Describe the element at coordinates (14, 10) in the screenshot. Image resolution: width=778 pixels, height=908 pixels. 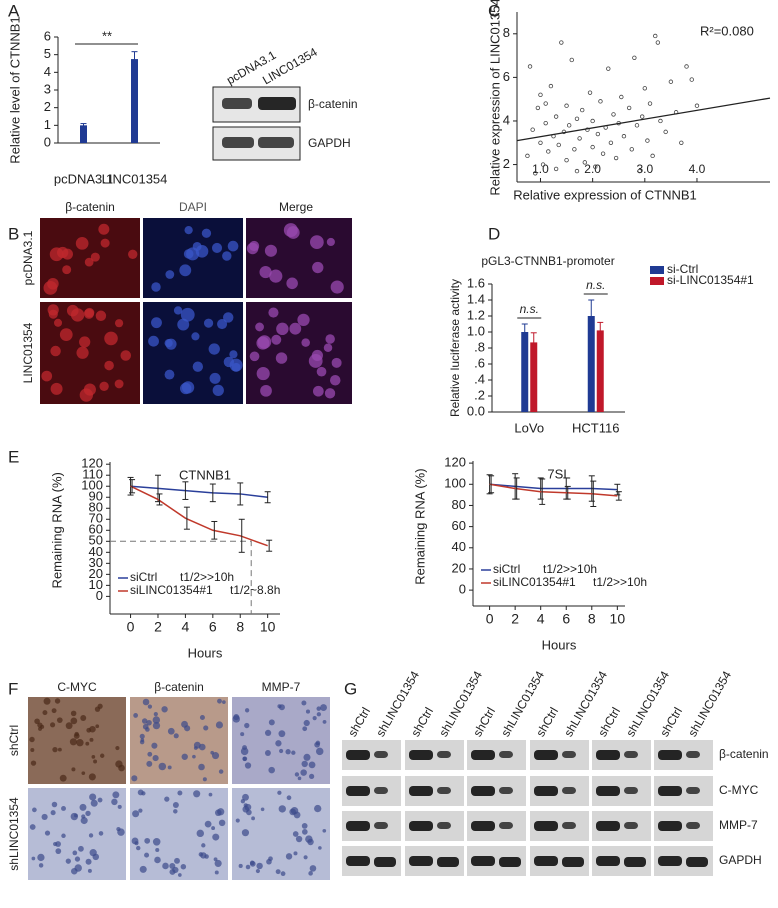
I see `panel-letter: A` at that location.